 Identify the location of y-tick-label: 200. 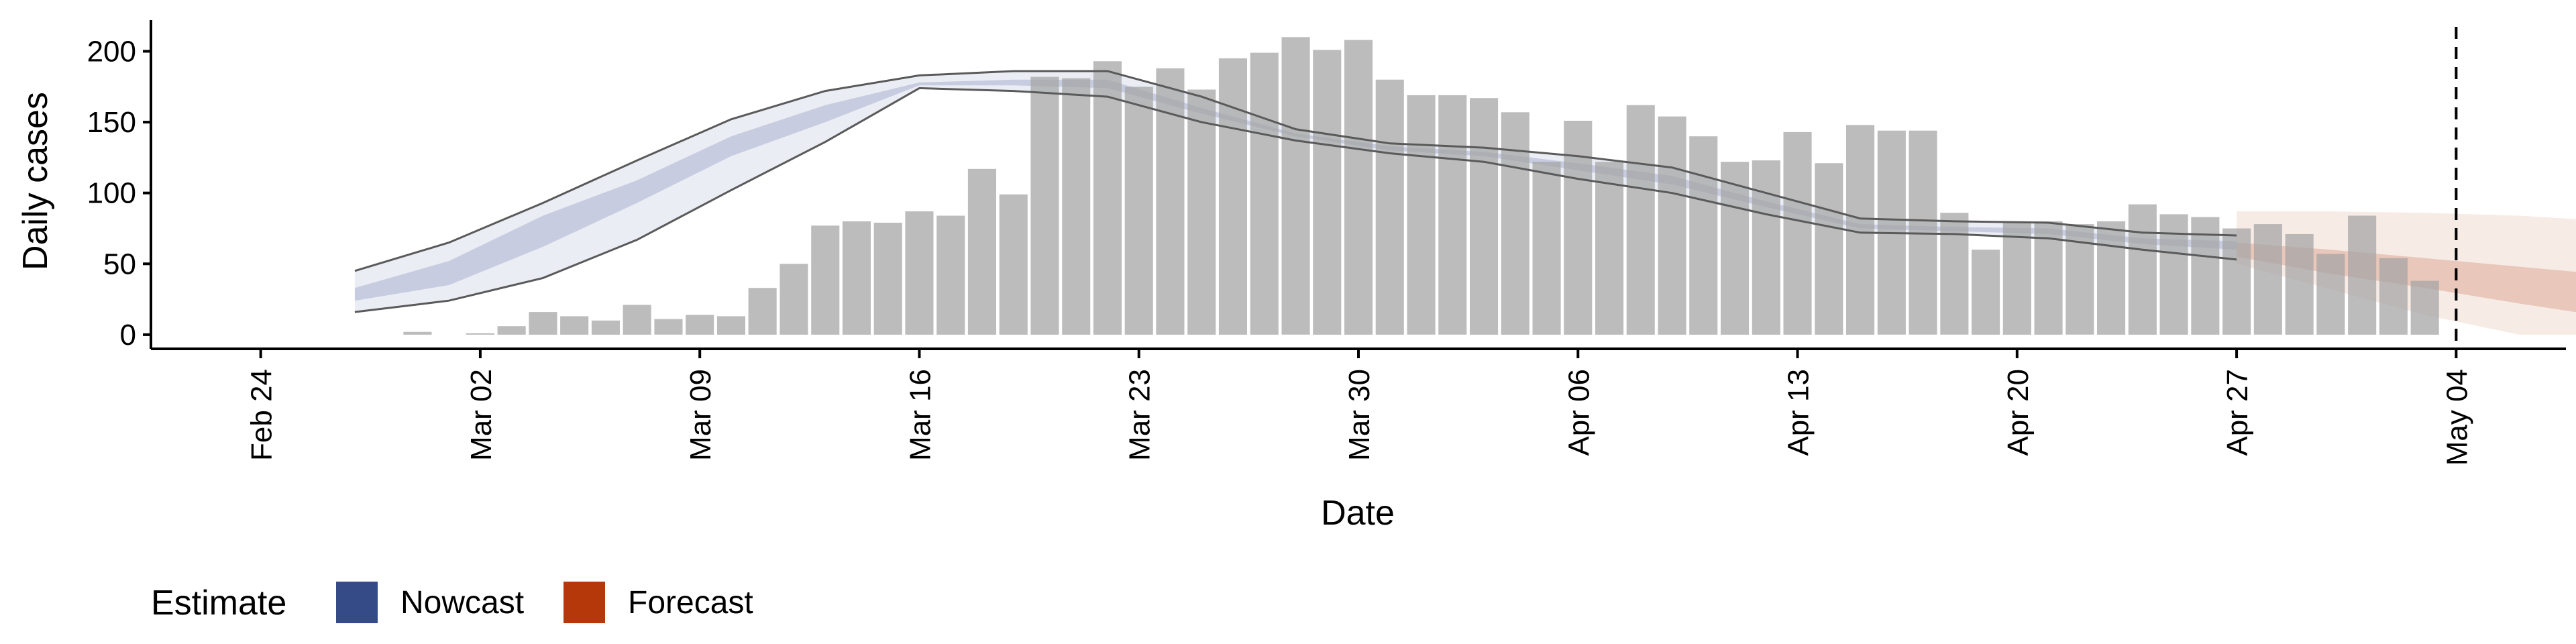
(111, 51).